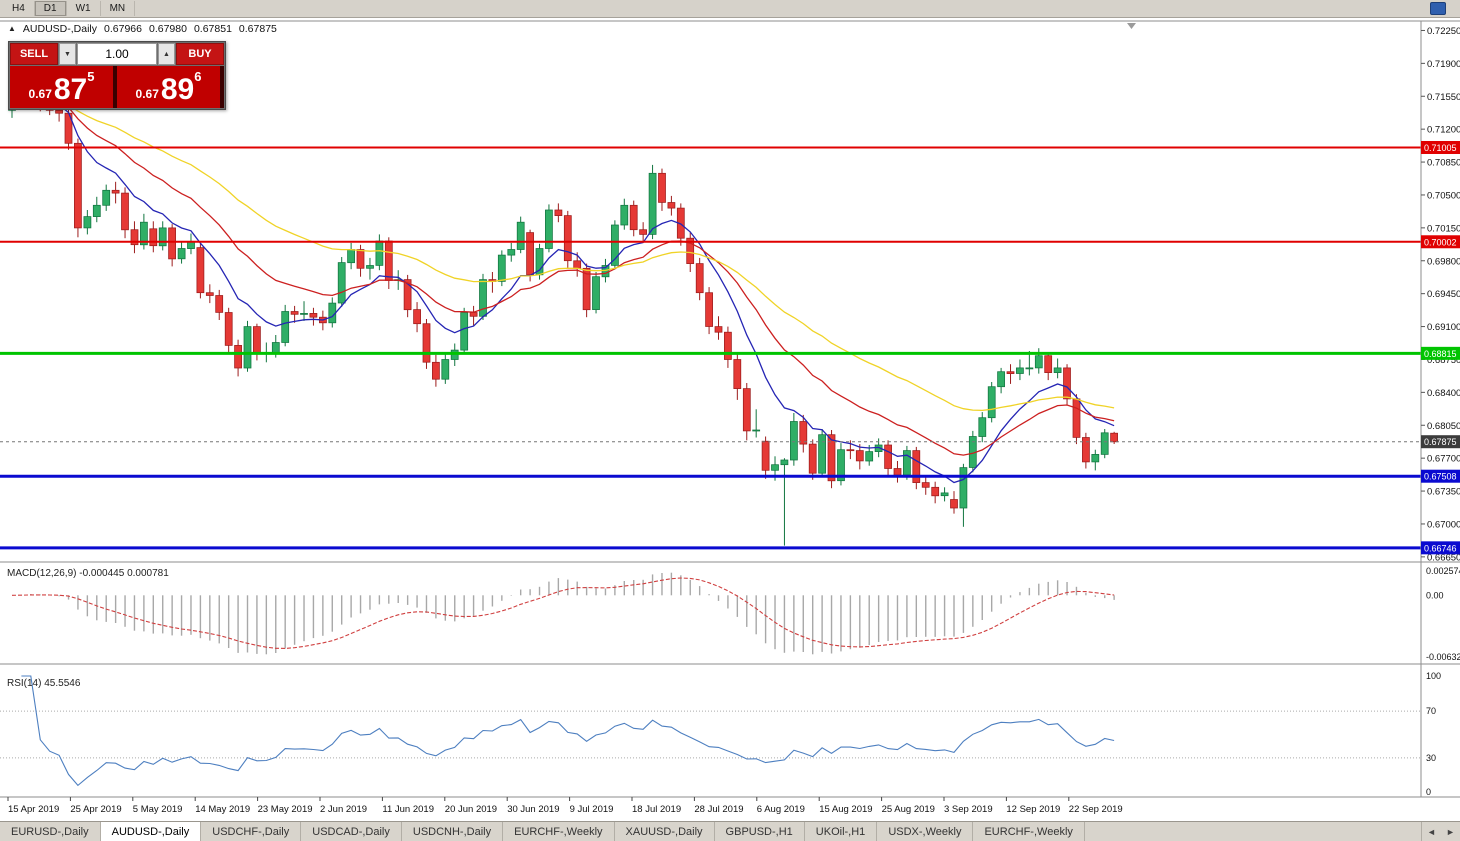 The width and height of the screenshot is (1460, 841). What do you see at coordinates (351, 831) in the screenshot?
I see `tab-usdcad-daily: USDCAD-,Daily` at bounding box center [351, 831].